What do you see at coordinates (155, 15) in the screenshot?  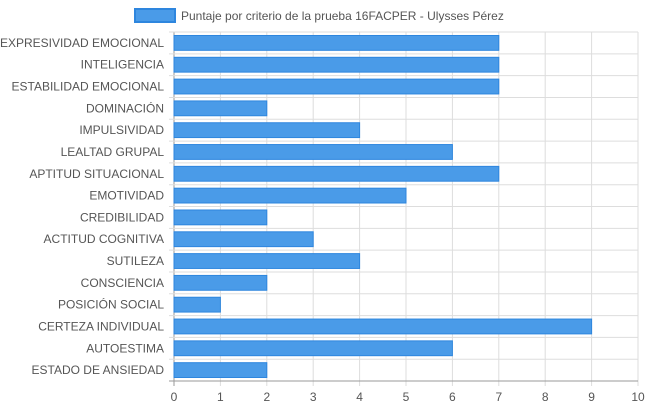 I see `legend-swatch` at bounding box center [155, 15].